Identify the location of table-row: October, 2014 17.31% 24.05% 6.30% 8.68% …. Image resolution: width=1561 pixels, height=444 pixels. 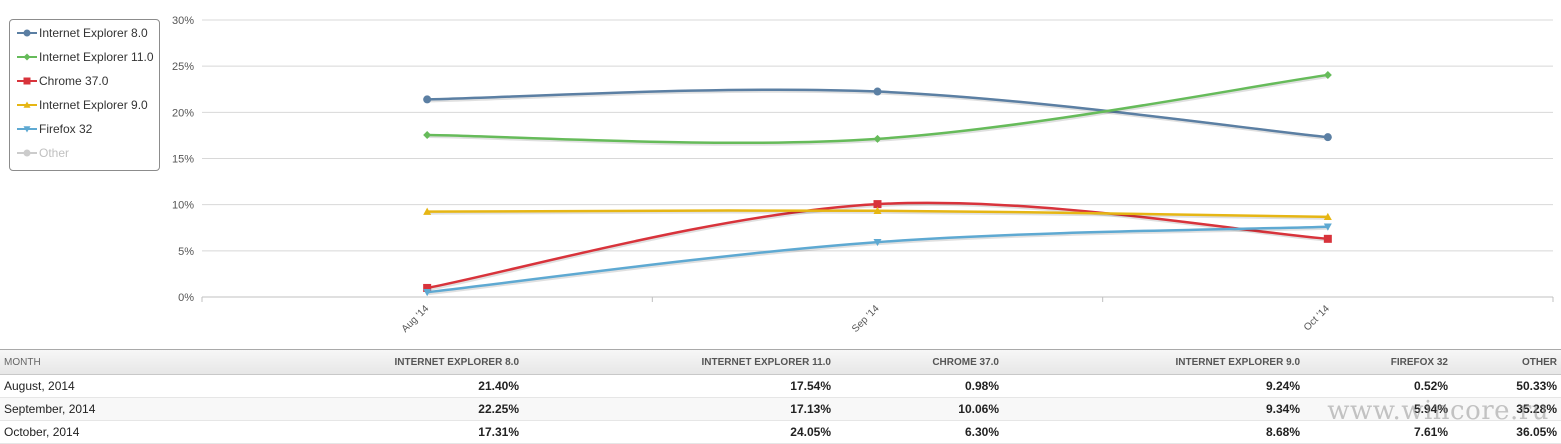
(780, 432).